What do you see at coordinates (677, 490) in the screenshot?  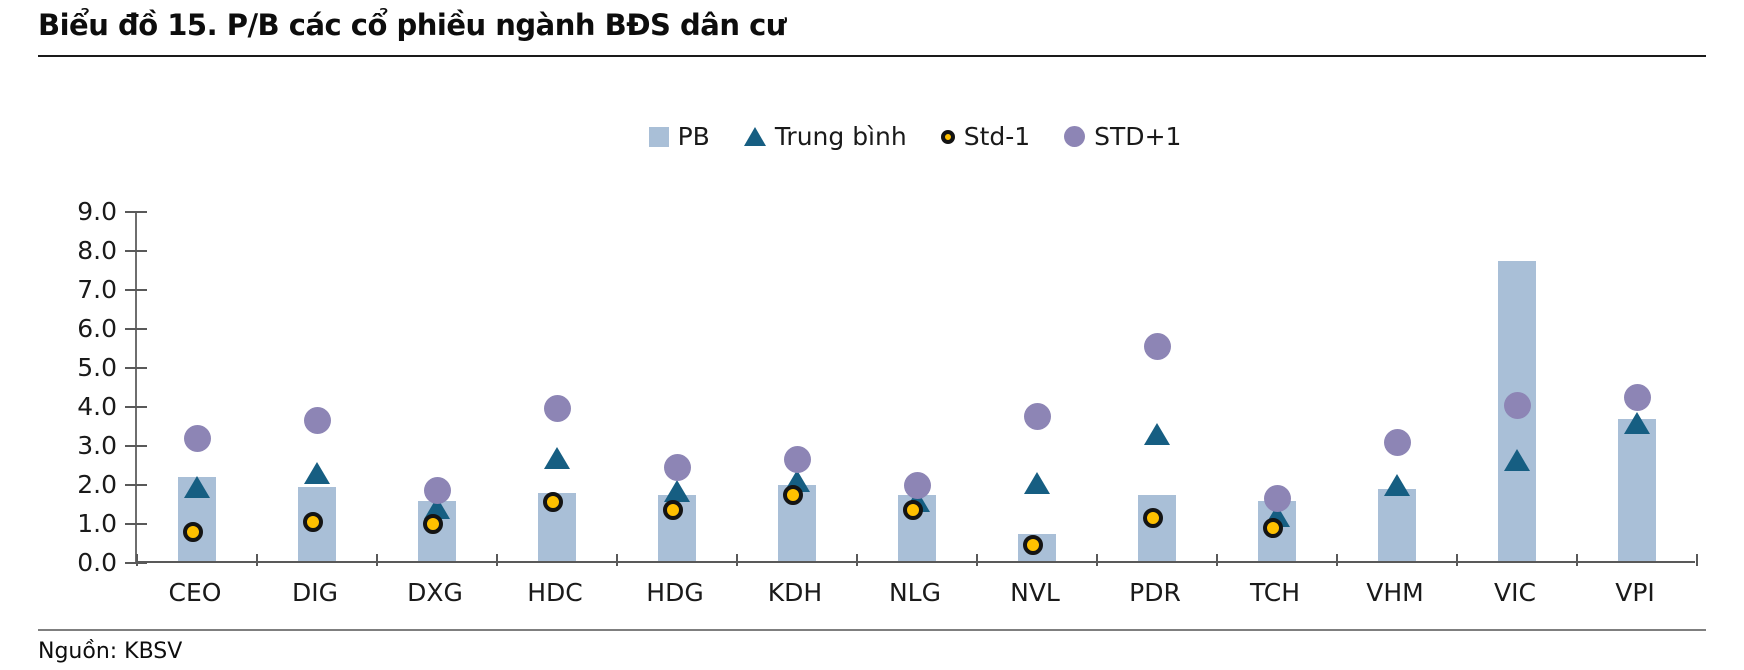 I see `mean-marker-HDG` at bounding box center [677, 490].